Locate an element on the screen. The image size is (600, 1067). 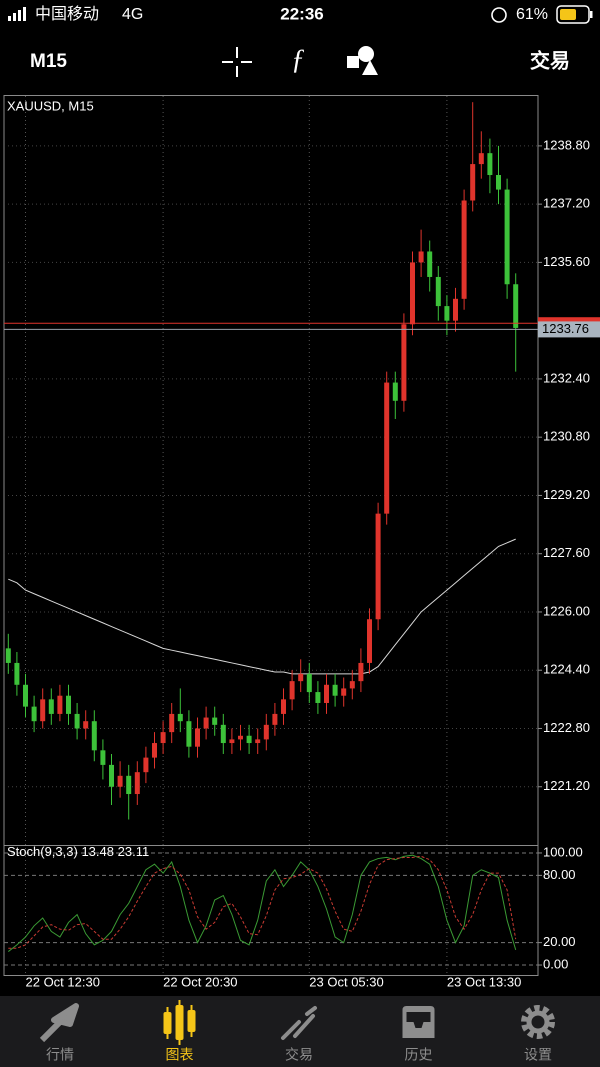
ask-marker is located at coordinates (569, 320).